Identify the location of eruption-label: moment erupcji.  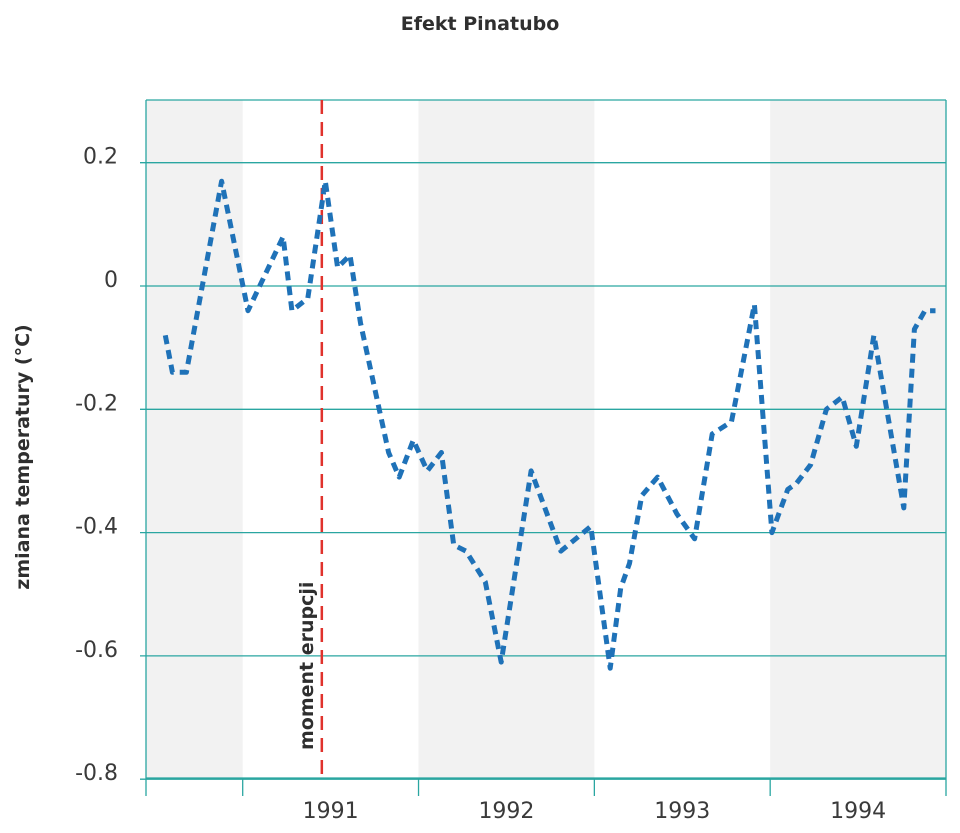
(307, 666).